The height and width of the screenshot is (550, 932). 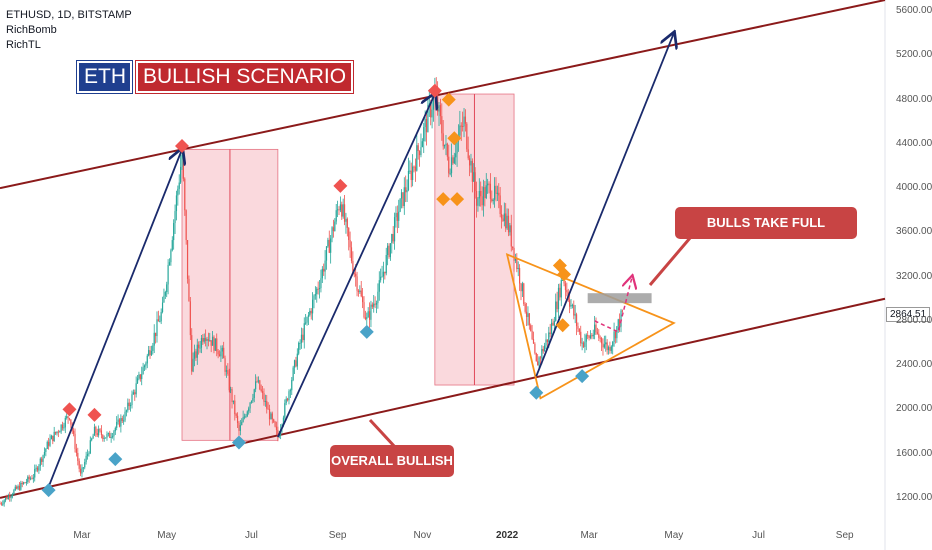 What do you see at coordinates (69, 30) in the screenshot?
I see `chart-legend: ETHUSD, 1D, BITSTAMP RichBomb RichTL` at bounding box center [69, 30].